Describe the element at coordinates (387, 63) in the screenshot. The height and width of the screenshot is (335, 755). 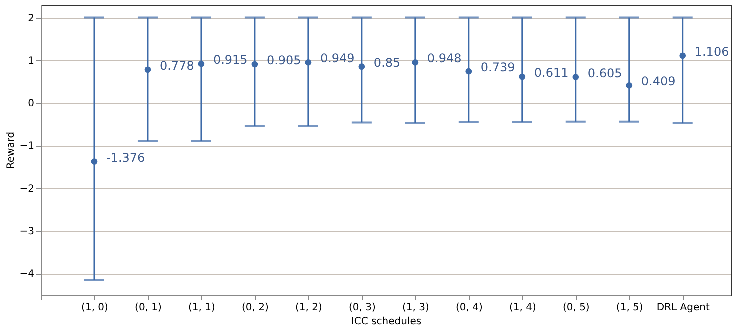
I see `data-label: 0.85` at that location.